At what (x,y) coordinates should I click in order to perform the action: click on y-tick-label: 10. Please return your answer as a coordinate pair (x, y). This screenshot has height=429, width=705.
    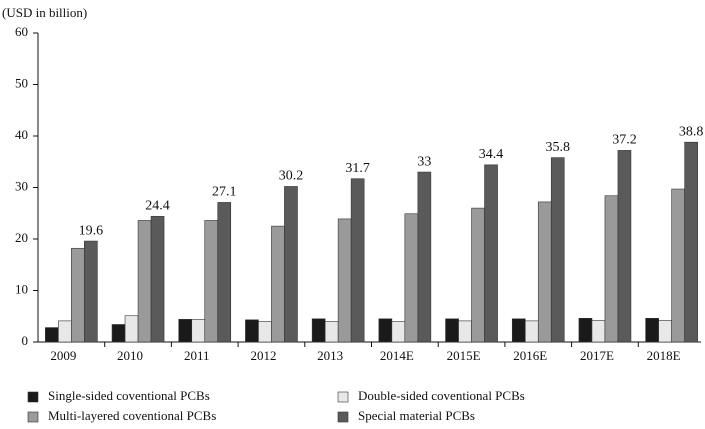
    Looking at the image, I should click on (21, 288).